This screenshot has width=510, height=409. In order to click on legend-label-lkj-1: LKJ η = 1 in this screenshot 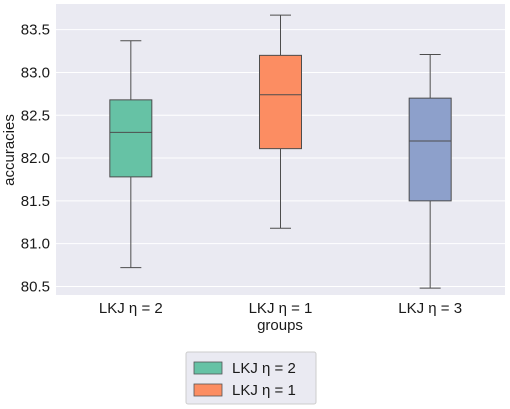, I will do `click(264, 390)`.